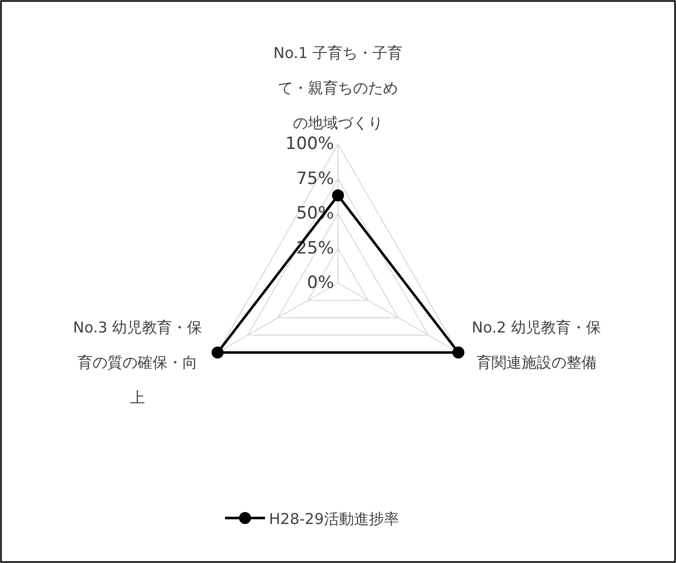 The image size is (676, 563). What do you see at coordinates (137, 362) in the screenshot?
I see `spoke-label: No.3 幼児教育・保育の質の確保・向上` at bounding box center [137, 362].